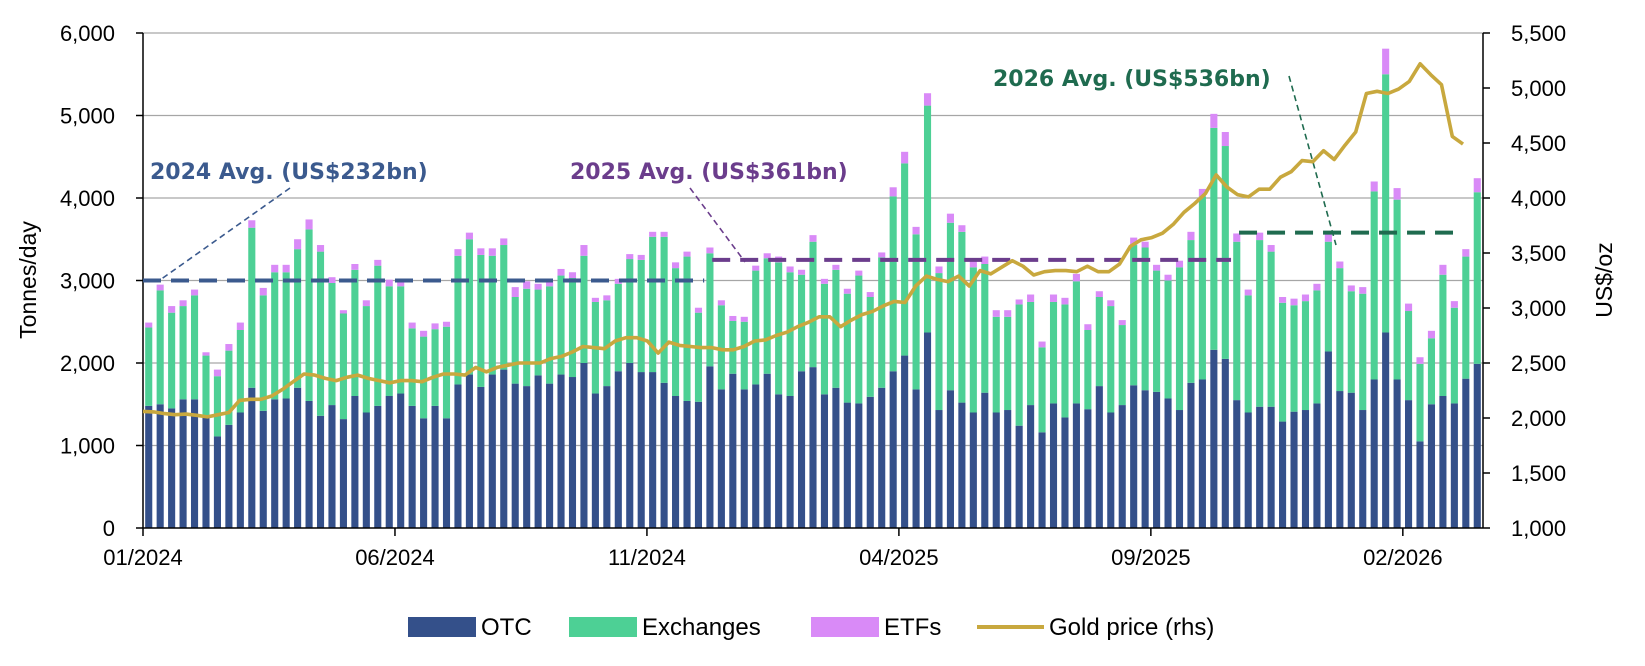  What do you see at coordinates (845, 627) in the screenshot?
I see `legend-swatch-etfs` at bounding box center [845, 627].